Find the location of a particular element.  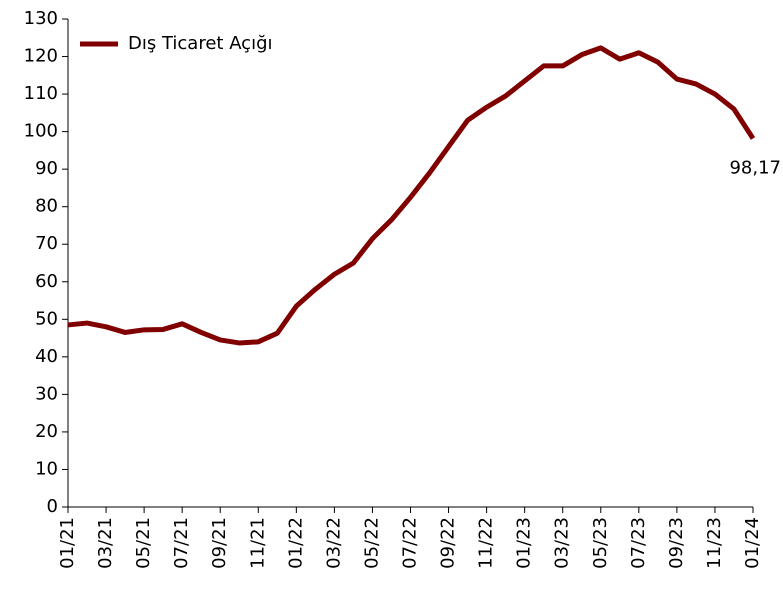

y-tick-label: 130 is located at coordinates (41, 18).